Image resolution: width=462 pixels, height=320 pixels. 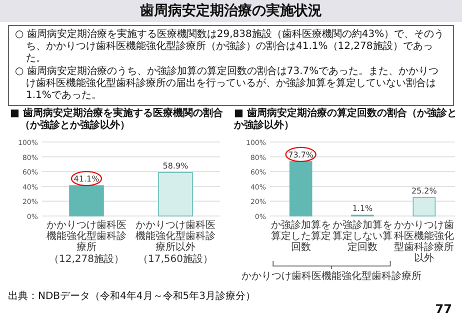 I want to click on chart-title: ■ 歯周病安定期治療の算定回数の割合（か強診とか強診以外）, so click(x=346, y=120).